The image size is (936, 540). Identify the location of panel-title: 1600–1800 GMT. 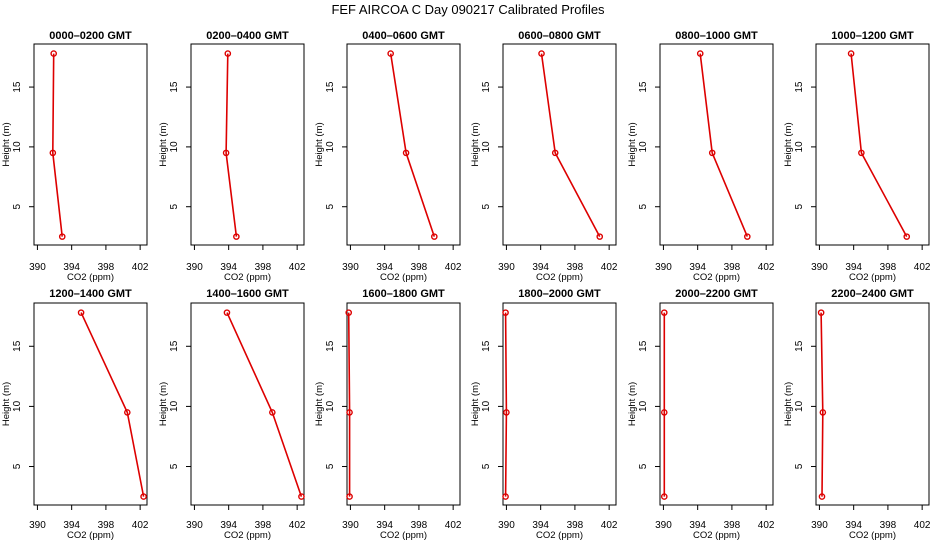
(403, 294).